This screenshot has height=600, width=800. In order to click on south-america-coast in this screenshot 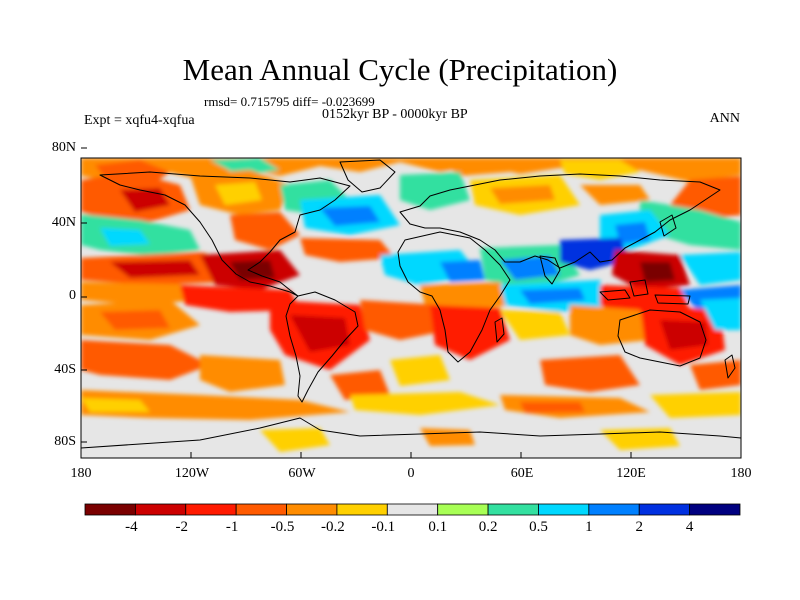, I will do `click(322, 347)`.